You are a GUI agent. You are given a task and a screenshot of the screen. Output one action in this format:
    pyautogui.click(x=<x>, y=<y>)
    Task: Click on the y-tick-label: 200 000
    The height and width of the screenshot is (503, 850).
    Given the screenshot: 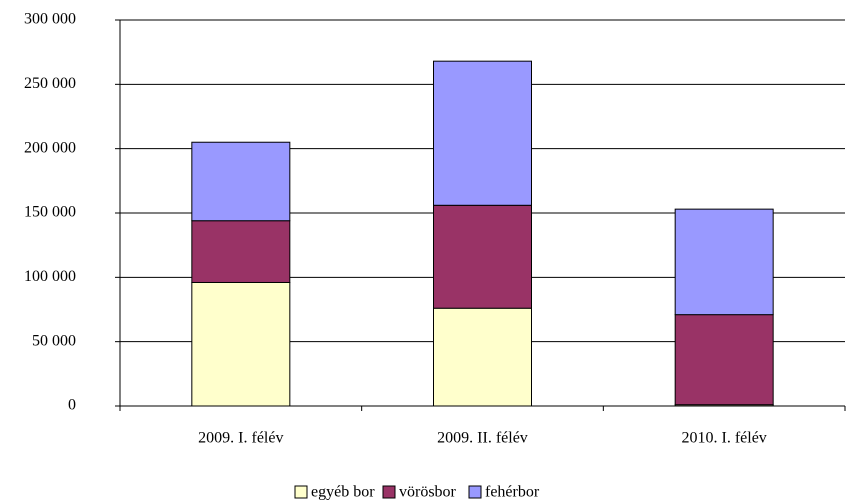 What is the action you would take?
    pyautogui.click(x=50, y=147)
    